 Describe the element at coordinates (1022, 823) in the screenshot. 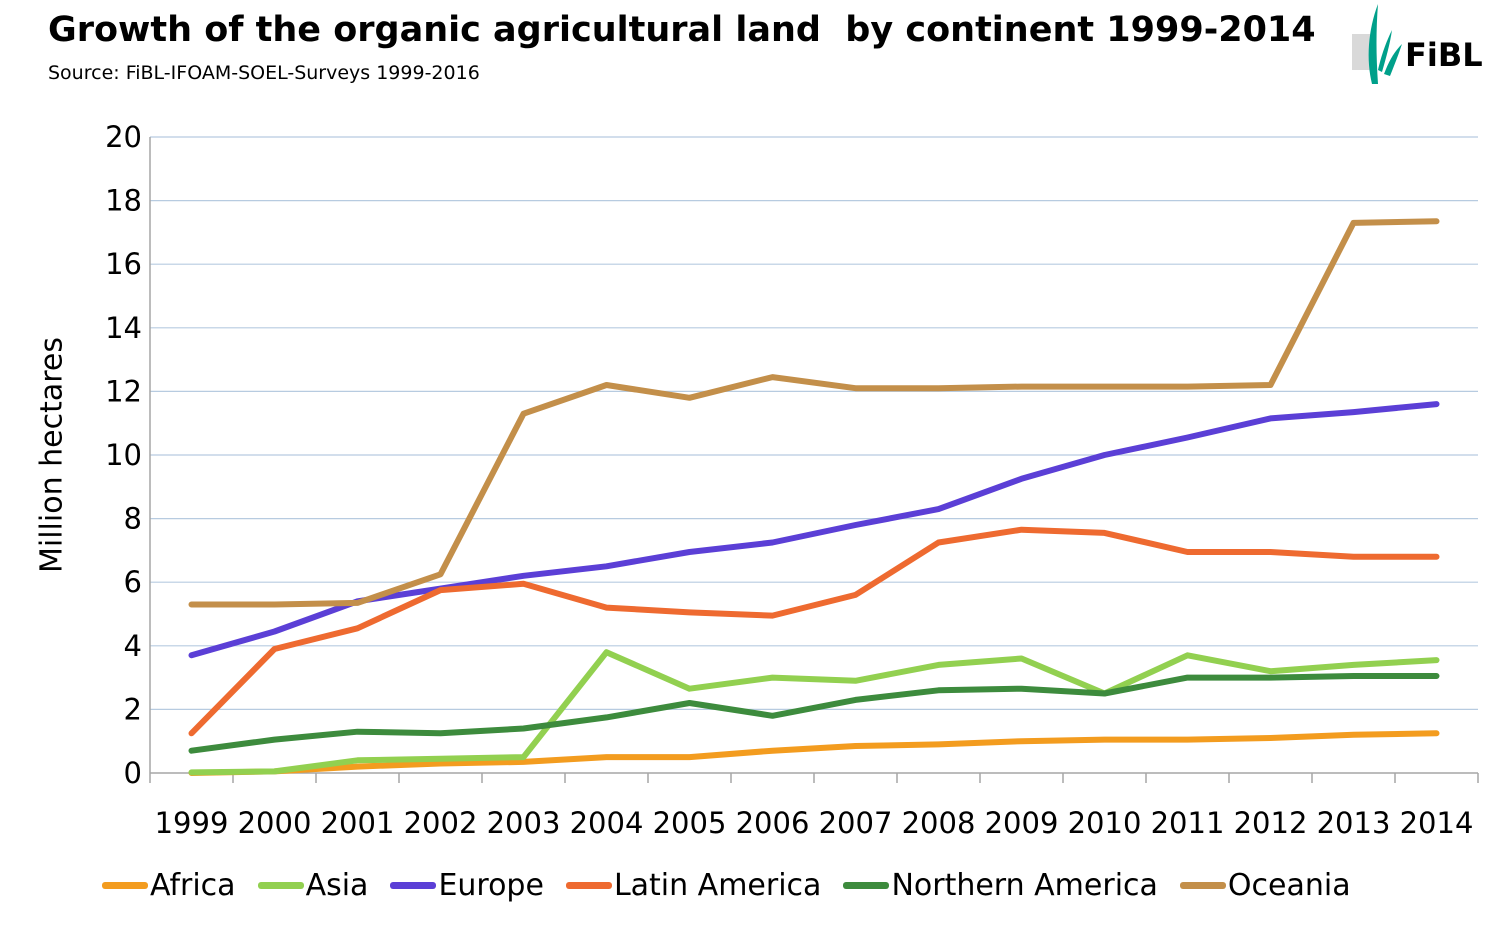

I see `x-tick-label: 2009` at that location.